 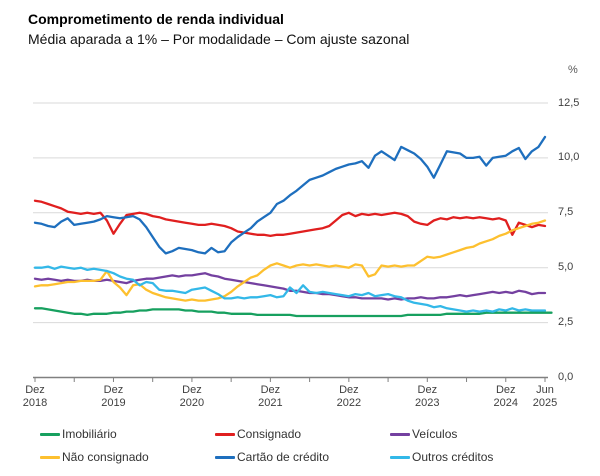 What do you see at coordinates (127, 434) in the screenshot?
I see `legend-item-imobiliario: Imobiliário` at bounding box center [127, 434].